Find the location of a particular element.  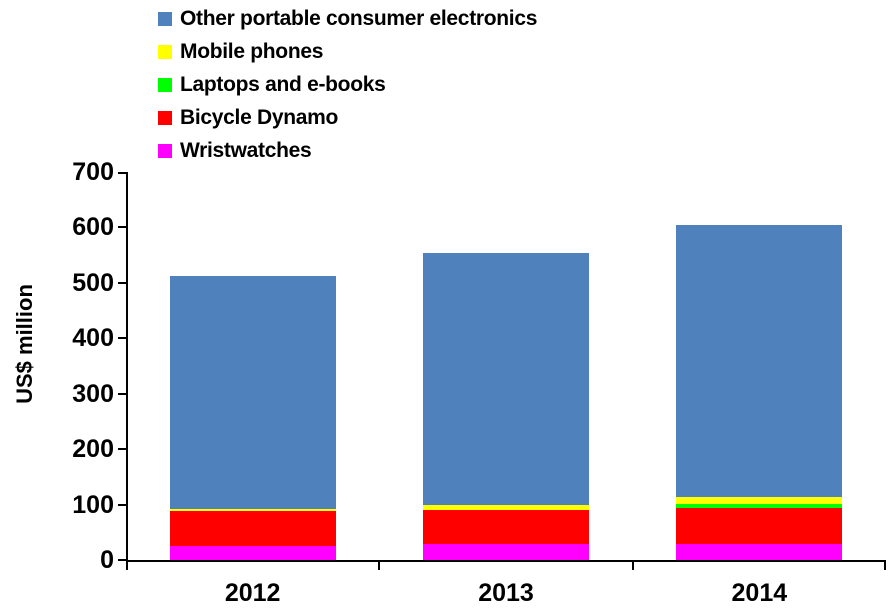

x-category-label: 2012 is located at coordinates (252, 593).